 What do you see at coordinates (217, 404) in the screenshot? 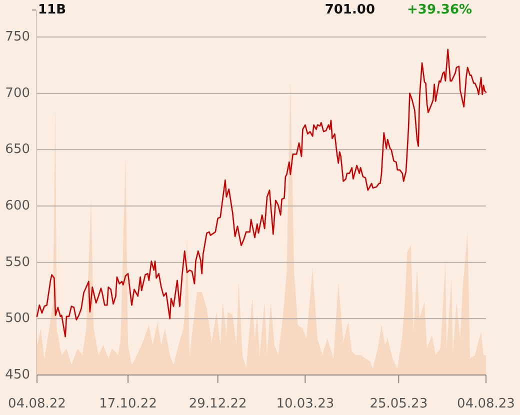
I see `x-tick-label: 29.12.22` at bounding box center [217, 404].